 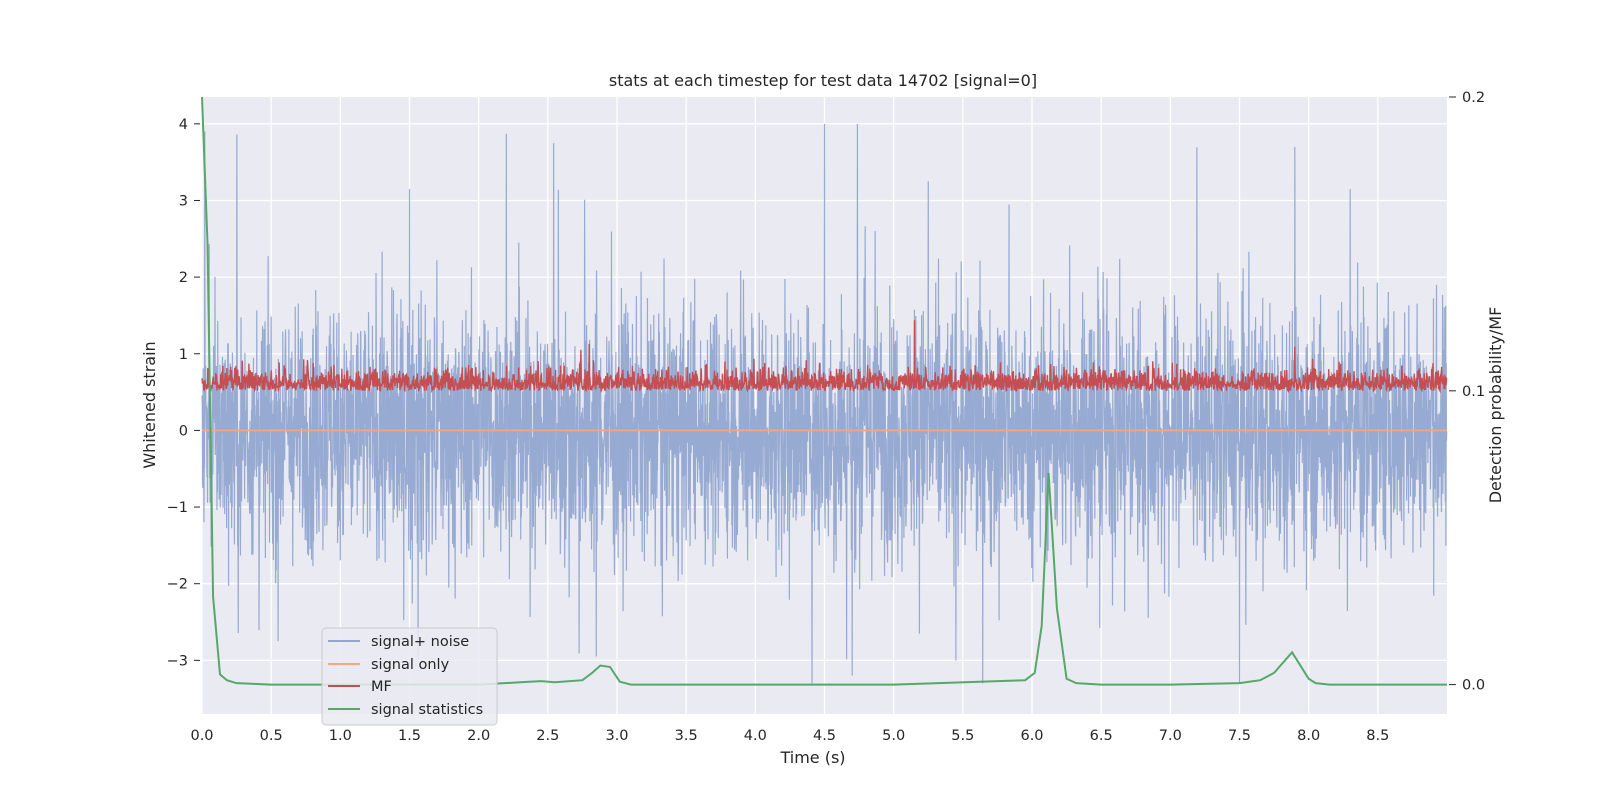 I want to click on legend-label: MF, so click(x=381, y=687).